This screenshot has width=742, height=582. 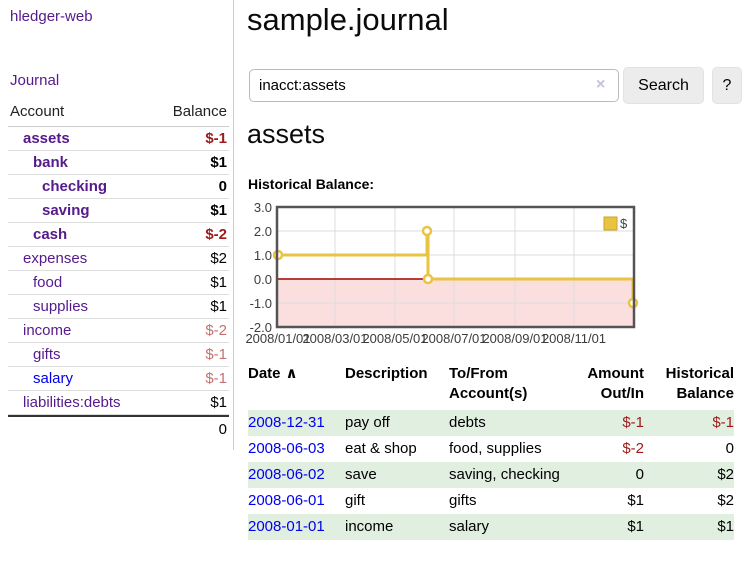 What do you see at coordinates (348, 19) in the screenshot?
I see `page-title: sample.journal` at bounding box center [348, 19].